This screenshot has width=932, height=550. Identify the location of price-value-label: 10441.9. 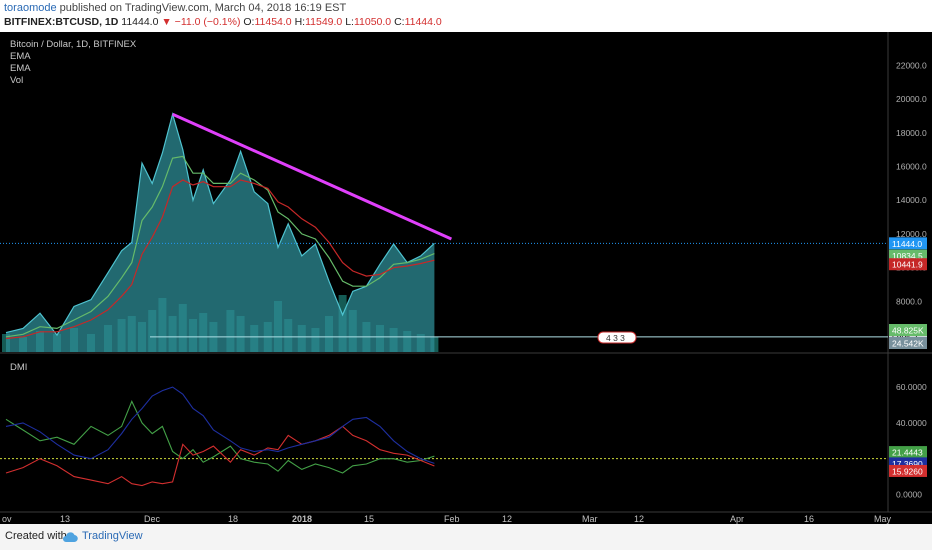
(907, 265).